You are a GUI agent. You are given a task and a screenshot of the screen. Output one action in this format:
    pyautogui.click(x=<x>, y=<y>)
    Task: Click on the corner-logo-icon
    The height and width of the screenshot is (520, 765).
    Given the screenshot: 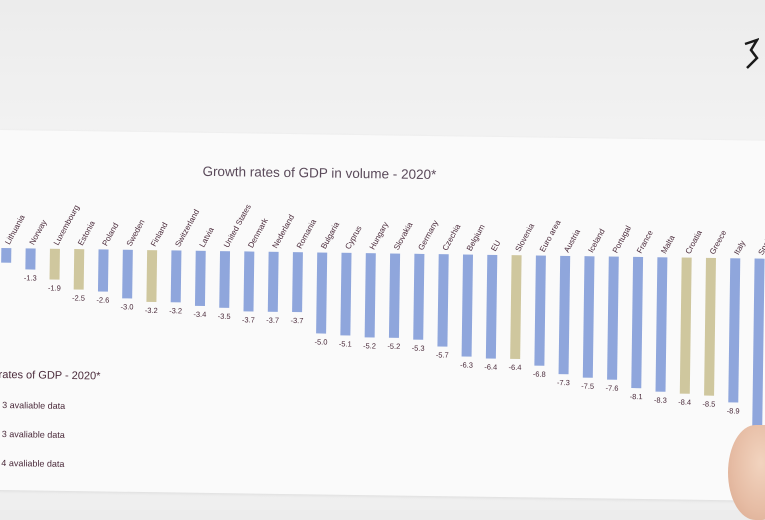 What is the action you would take?
    pyautogui.click(x=751, y=53)
    